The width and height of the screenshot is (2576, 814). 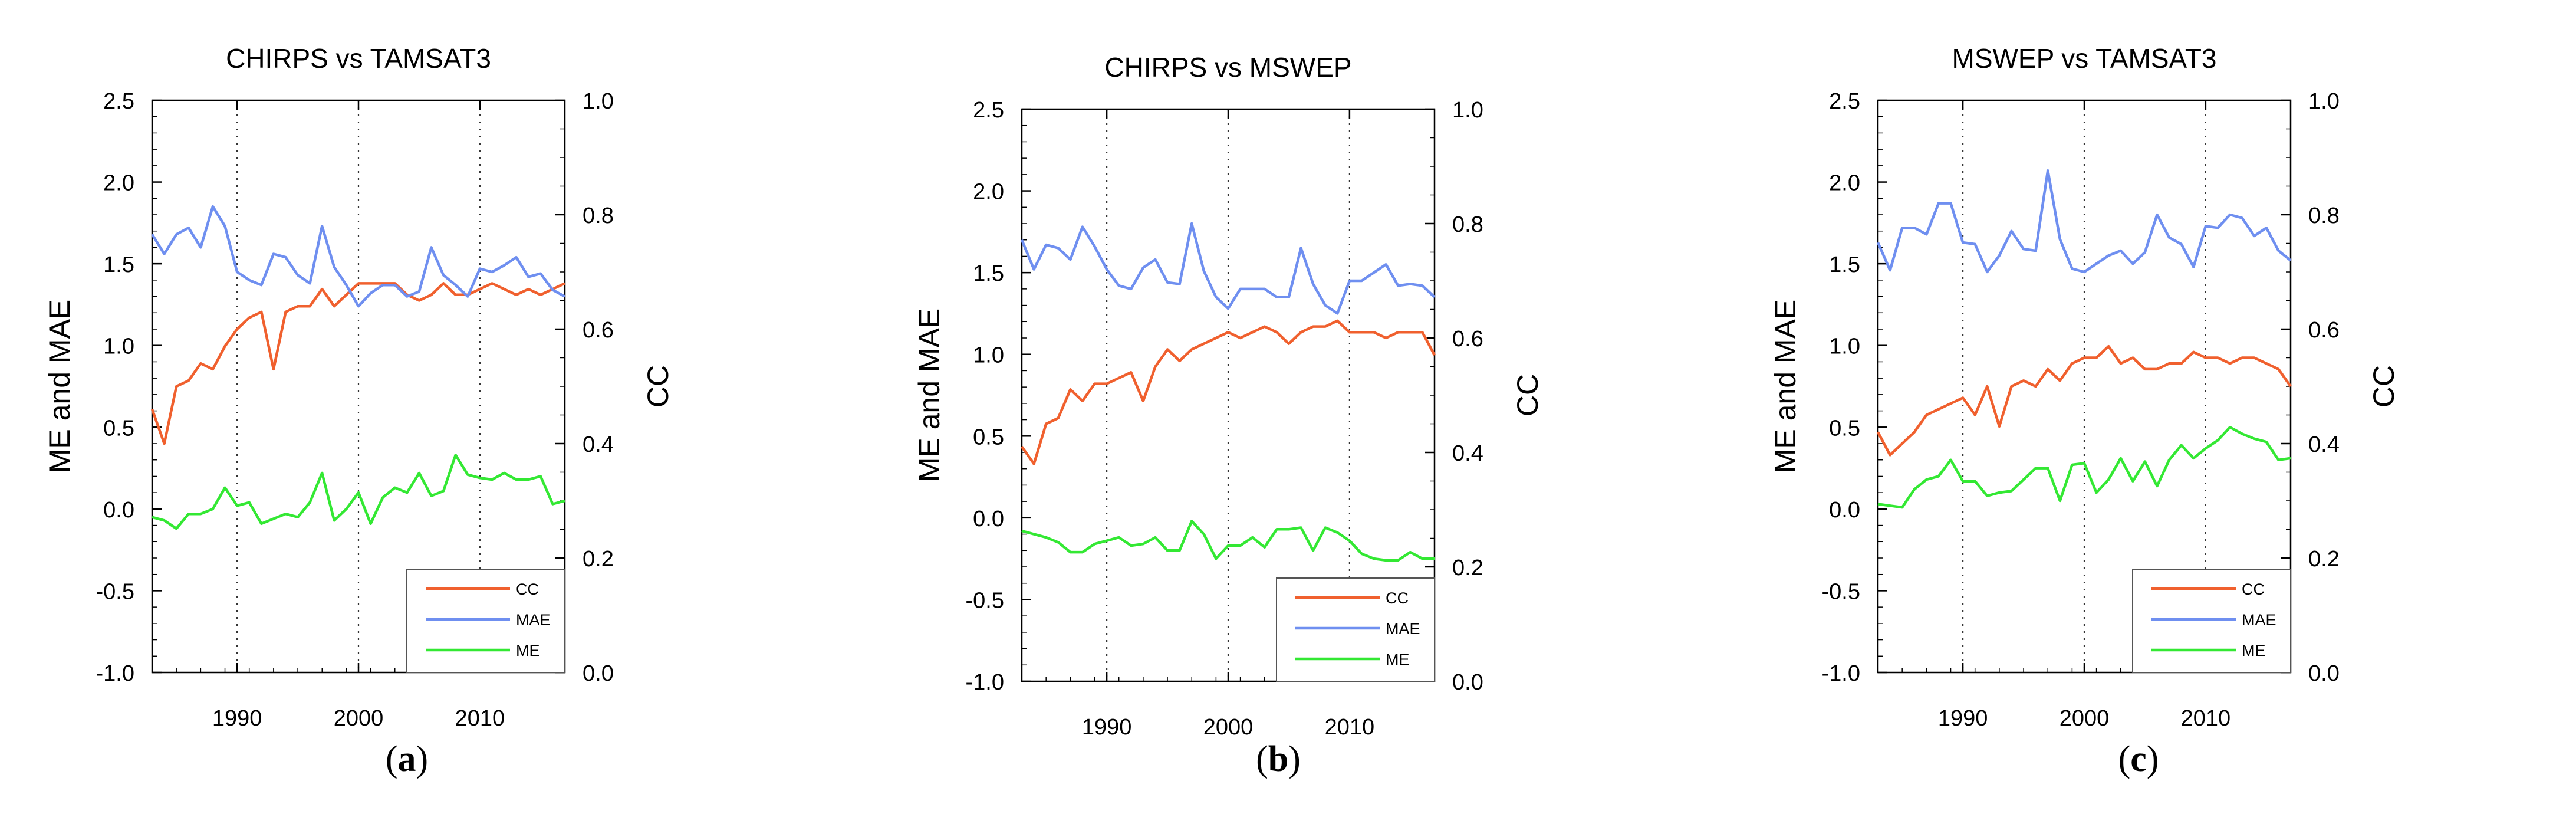 I want to click on panel-label-c: (c), so click(x=2138, y=759).